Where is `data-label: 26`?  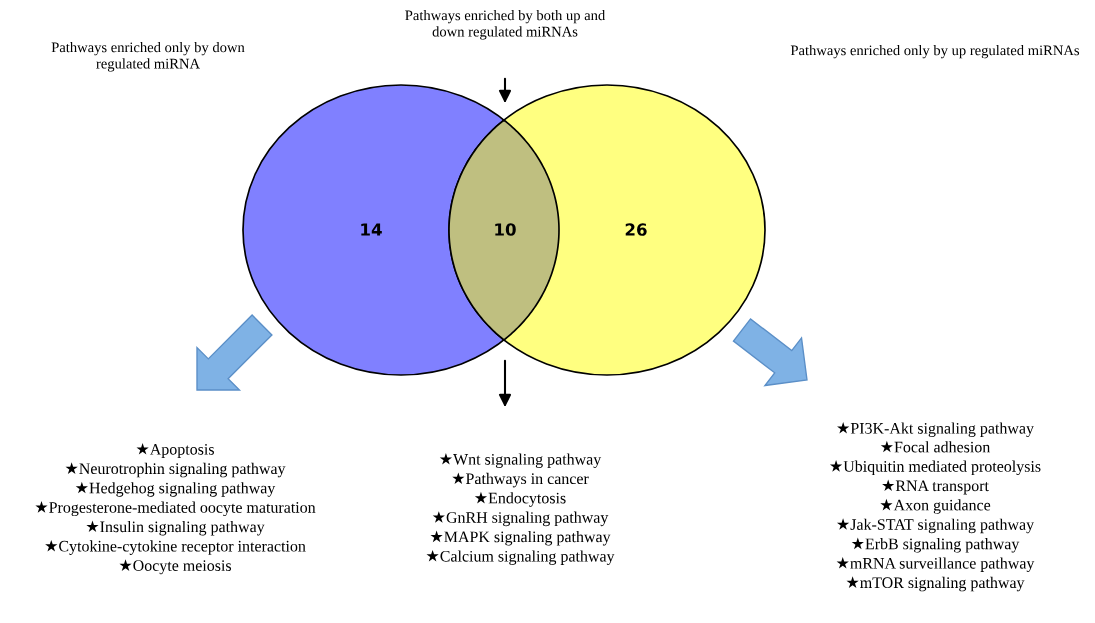
data-label: 26 is located at coordinates (636, 229).